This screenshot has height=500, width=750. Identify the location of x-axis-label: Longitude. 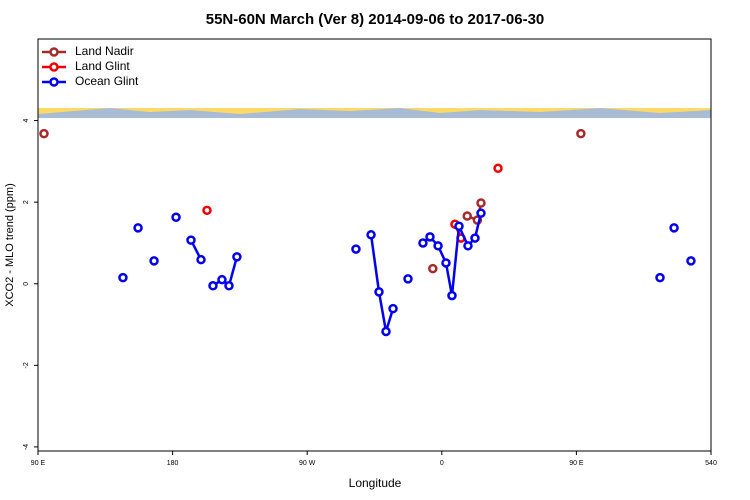
(375, 483).